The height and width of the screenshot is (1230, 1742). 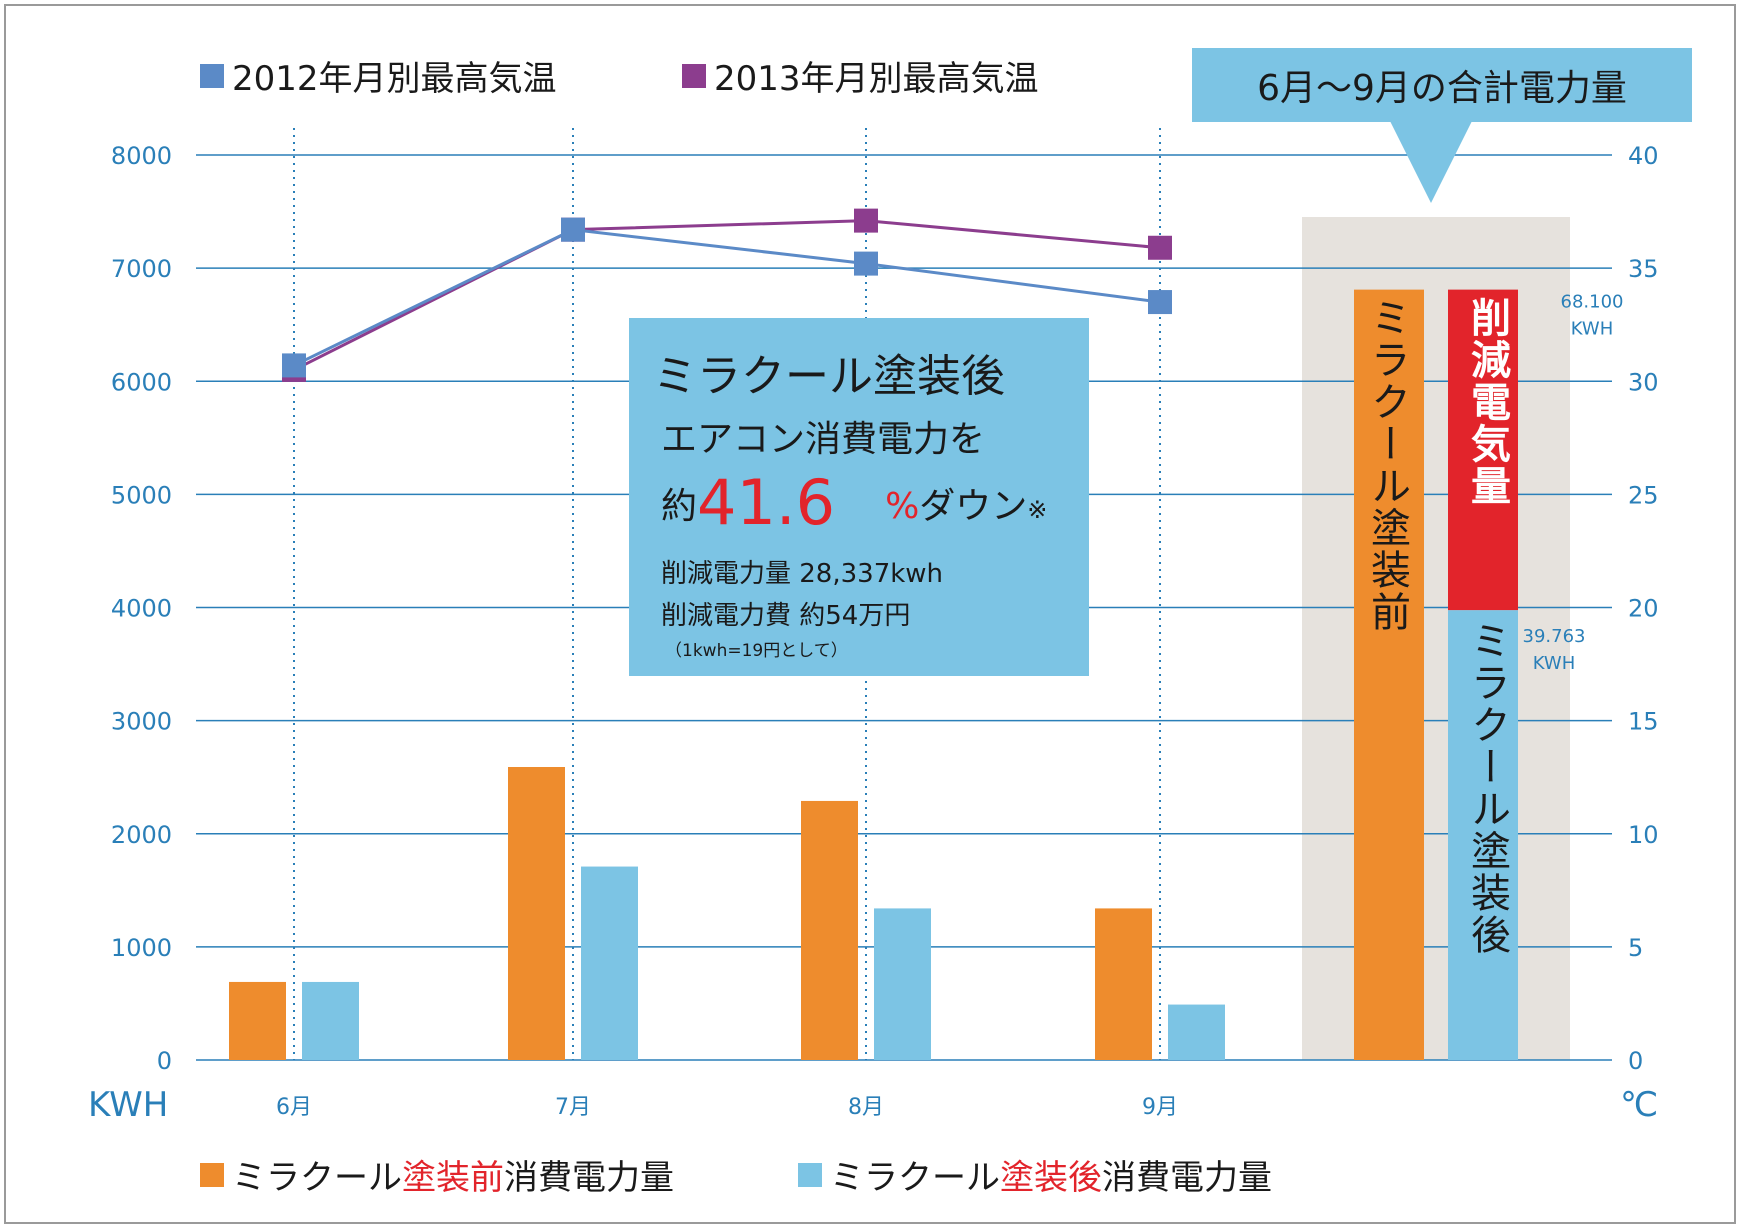 What do you see at coordinates (1554, 663) in the screenshot?
I see `total-after-unit: KWH` at bounding box center [1554, 663].